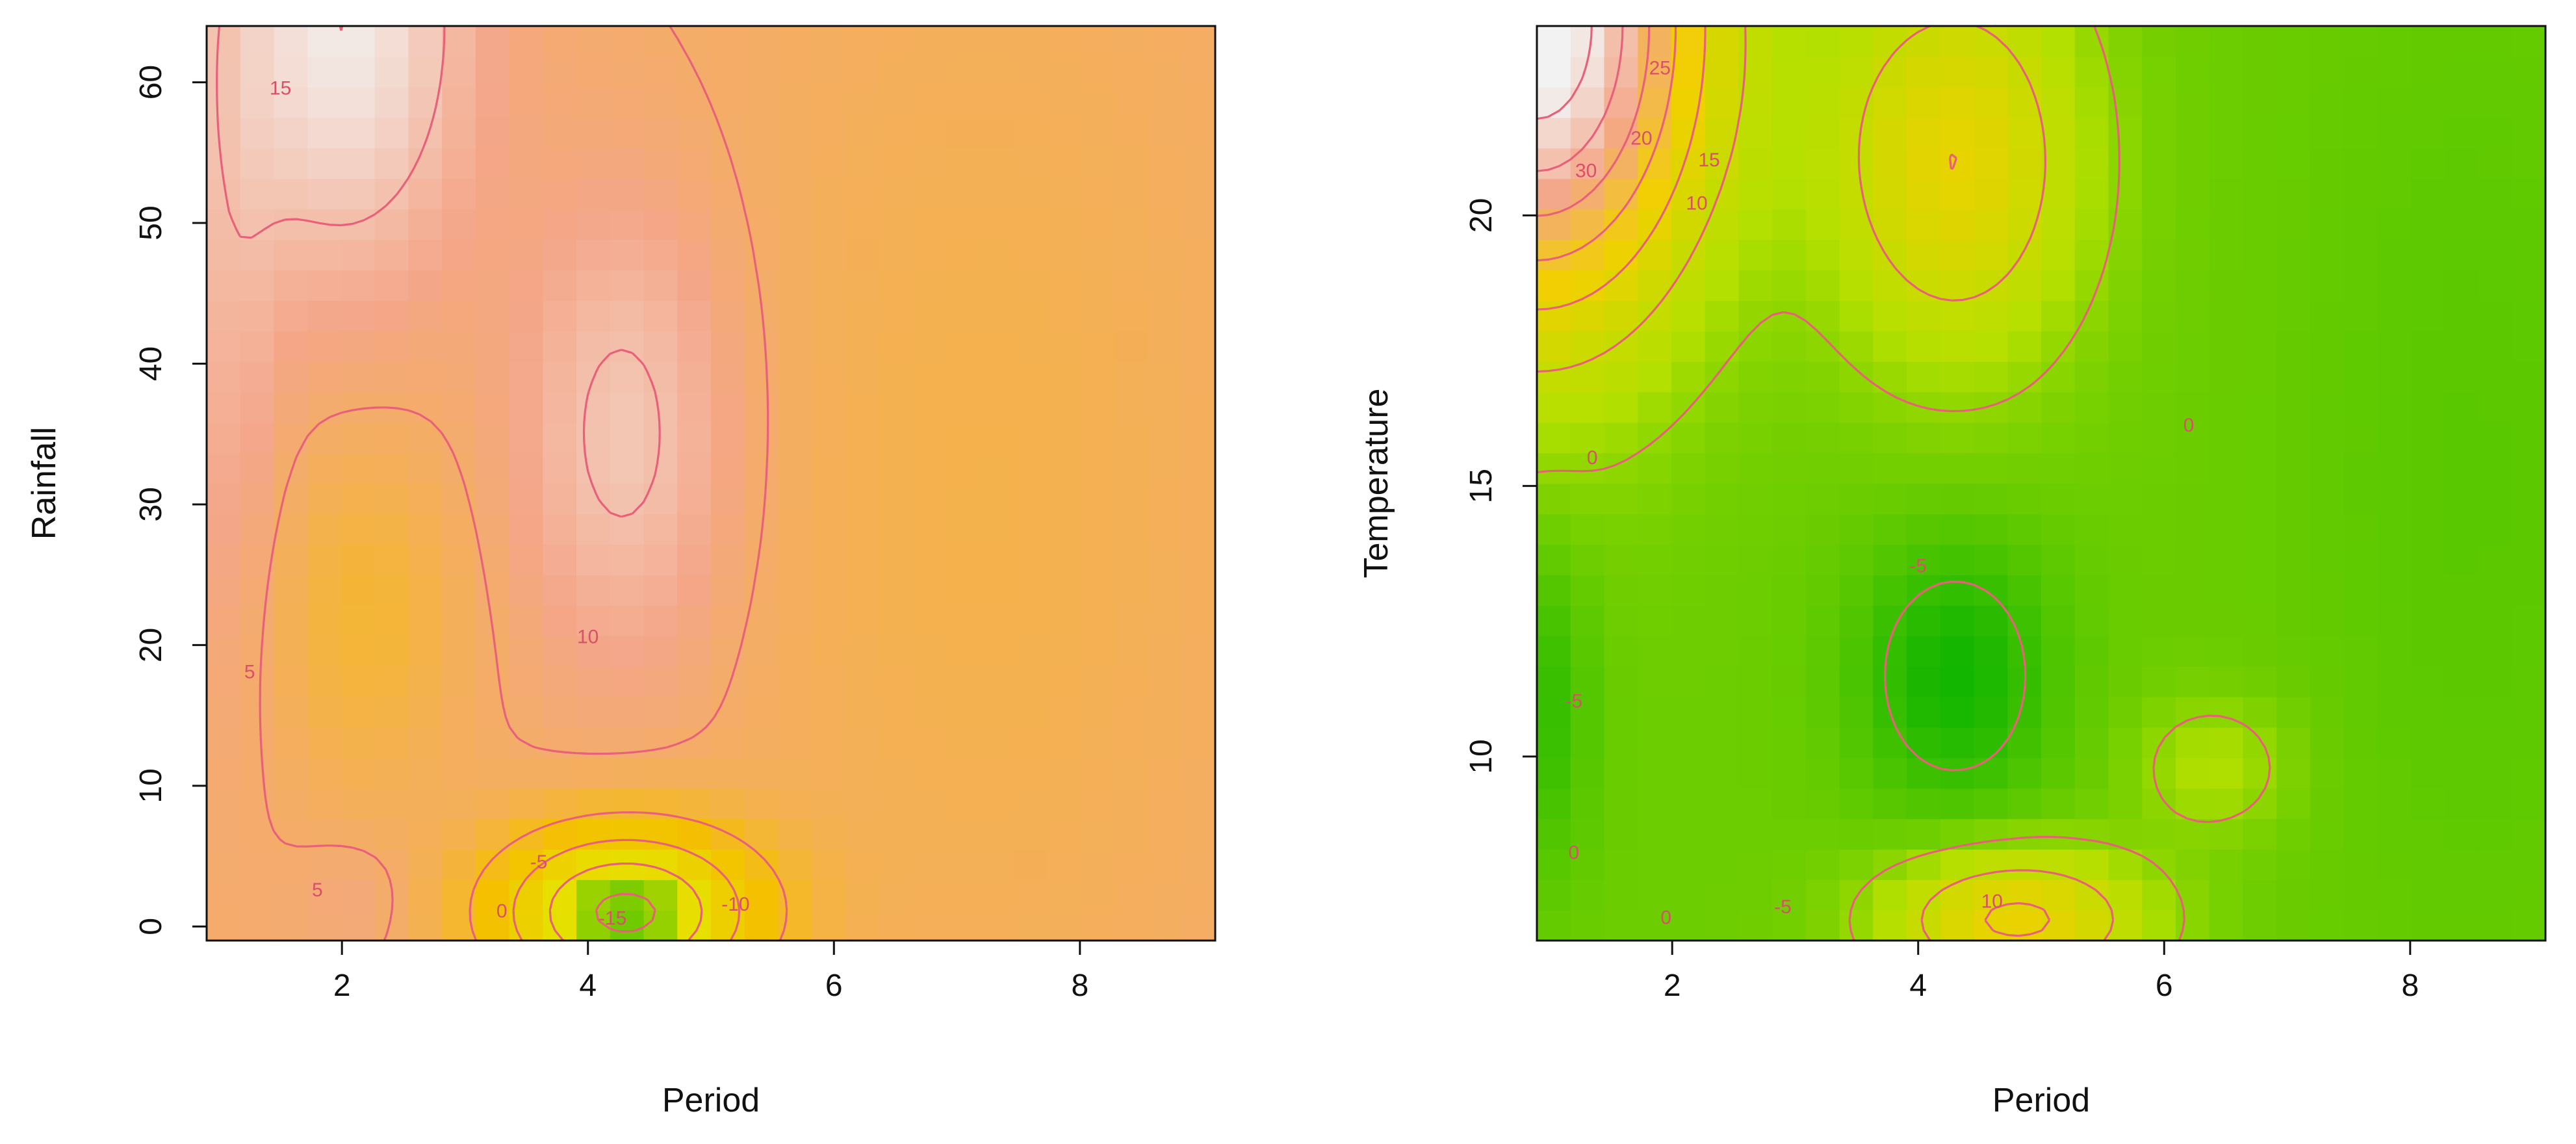 The image size is (2576, 1144). I want to click on contour-label: 0, so click(1666, 918).